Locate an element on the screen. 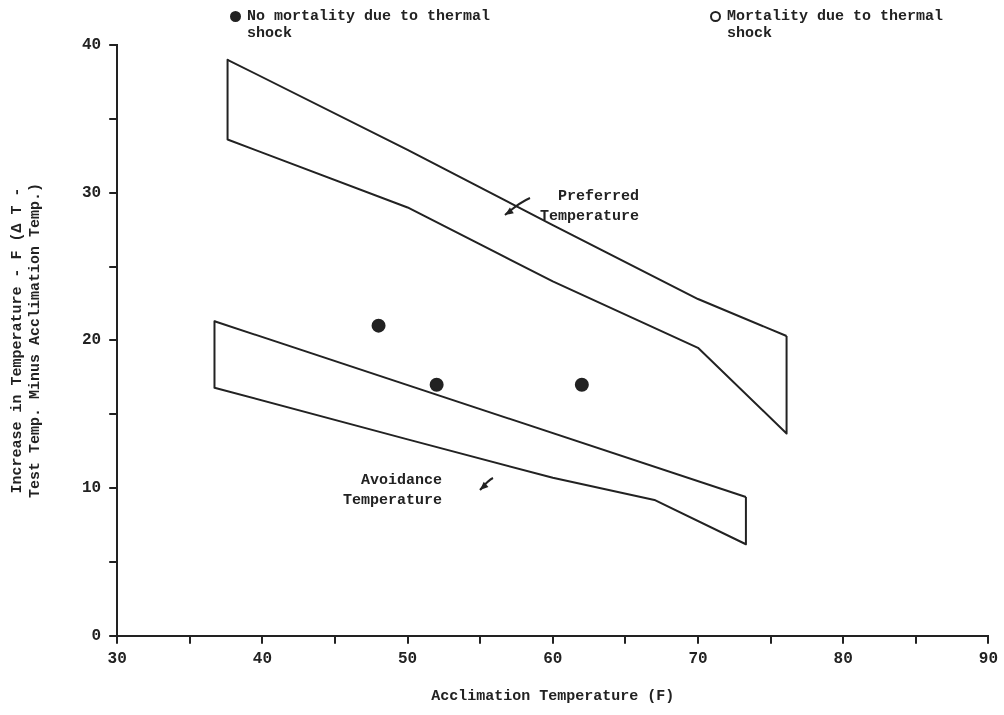  x-tick-label: 80 is located at coordinates (843, 659).